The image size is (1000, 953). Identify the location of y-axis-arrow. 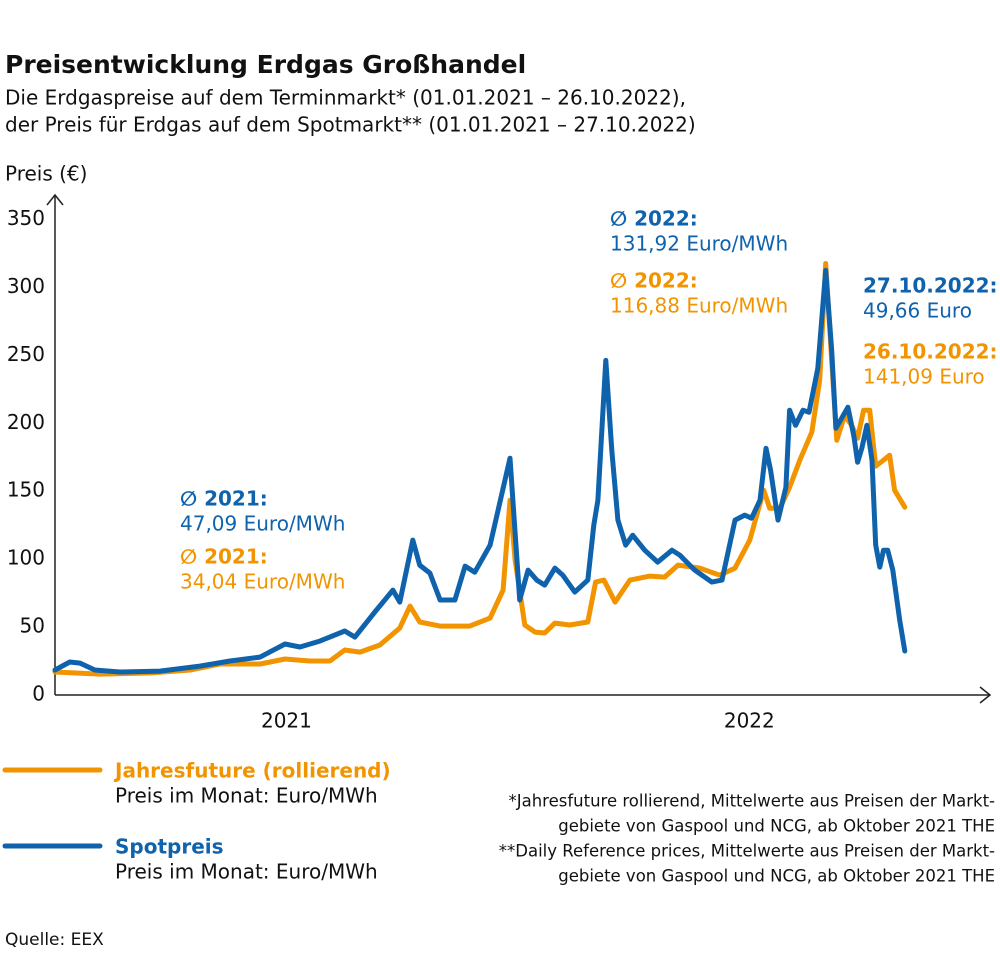
(55, 199).